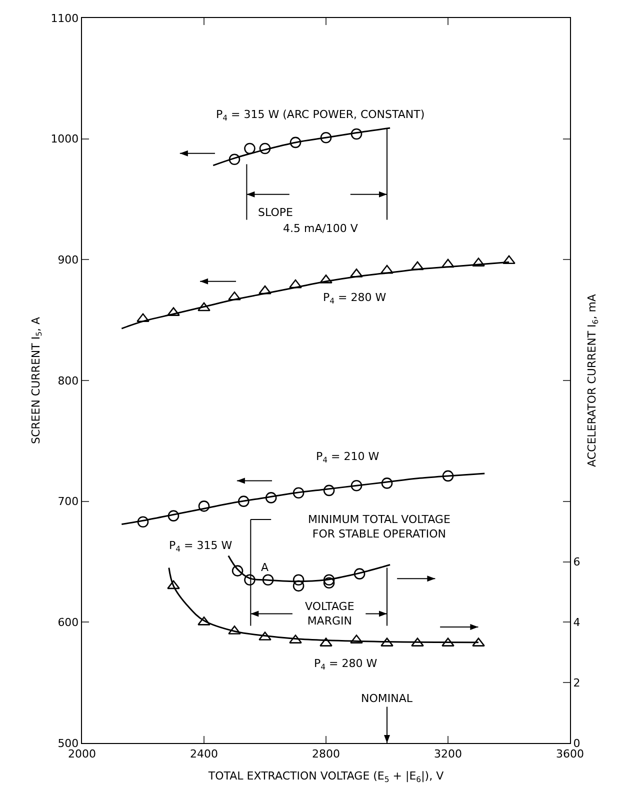 The width and height of the screenshot is (628, 797). I want to click on annotation: 4.5 mA/100 V, so click(320, 228).